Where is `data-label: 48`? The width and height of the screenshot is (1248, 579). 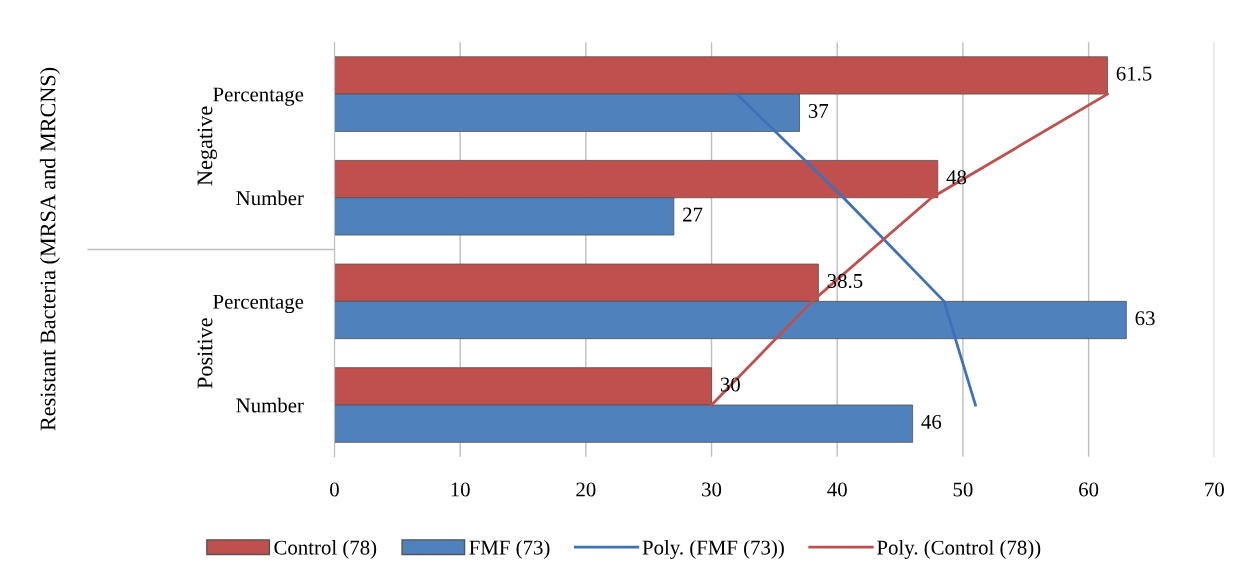 data-label: 48 is located at coordinates (956, 177).